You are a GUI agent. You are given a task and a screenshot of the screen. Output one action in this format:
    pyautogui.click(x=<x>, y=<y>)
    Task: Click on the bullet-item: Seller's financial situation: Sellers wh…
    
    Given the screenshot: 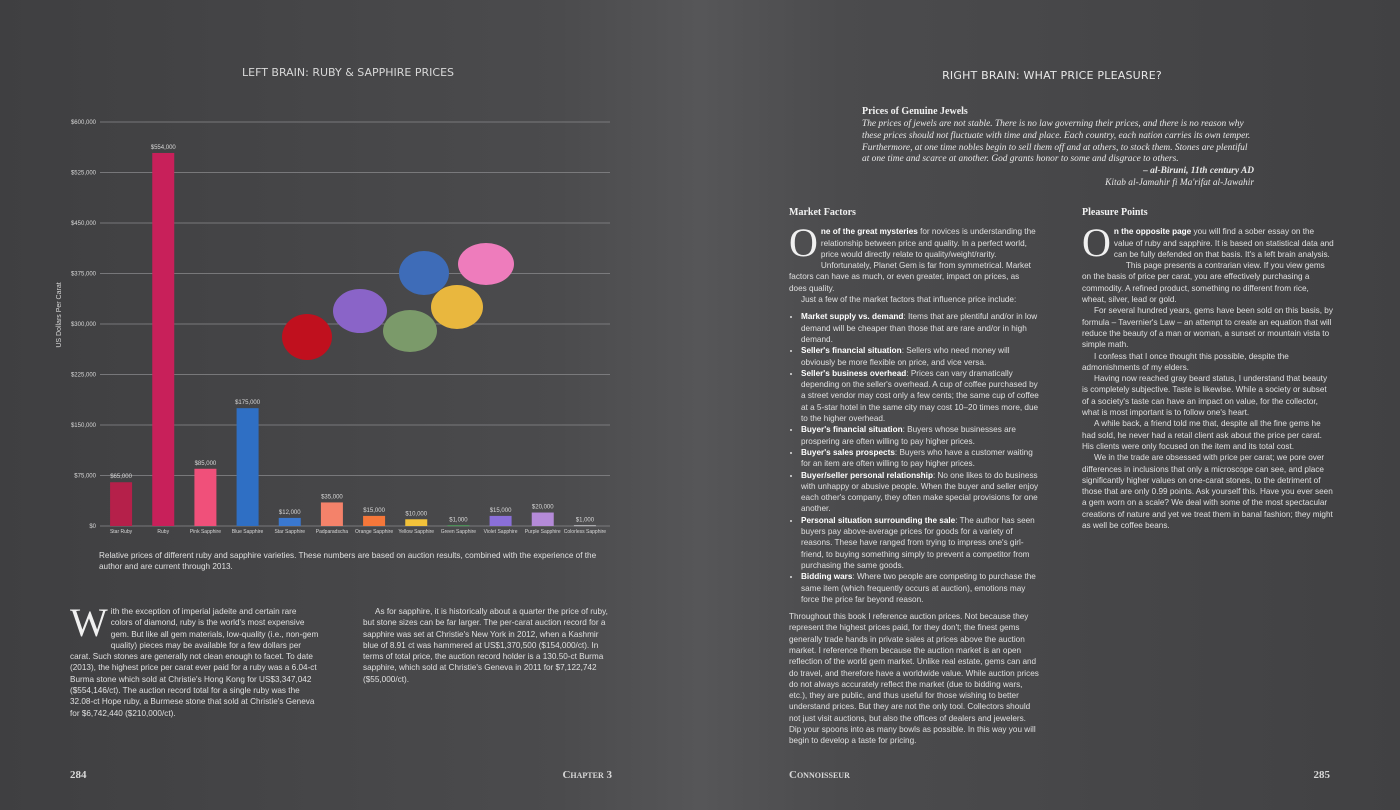 What is the action you would take?
    pyautogui.click(x=920, y=356)
    